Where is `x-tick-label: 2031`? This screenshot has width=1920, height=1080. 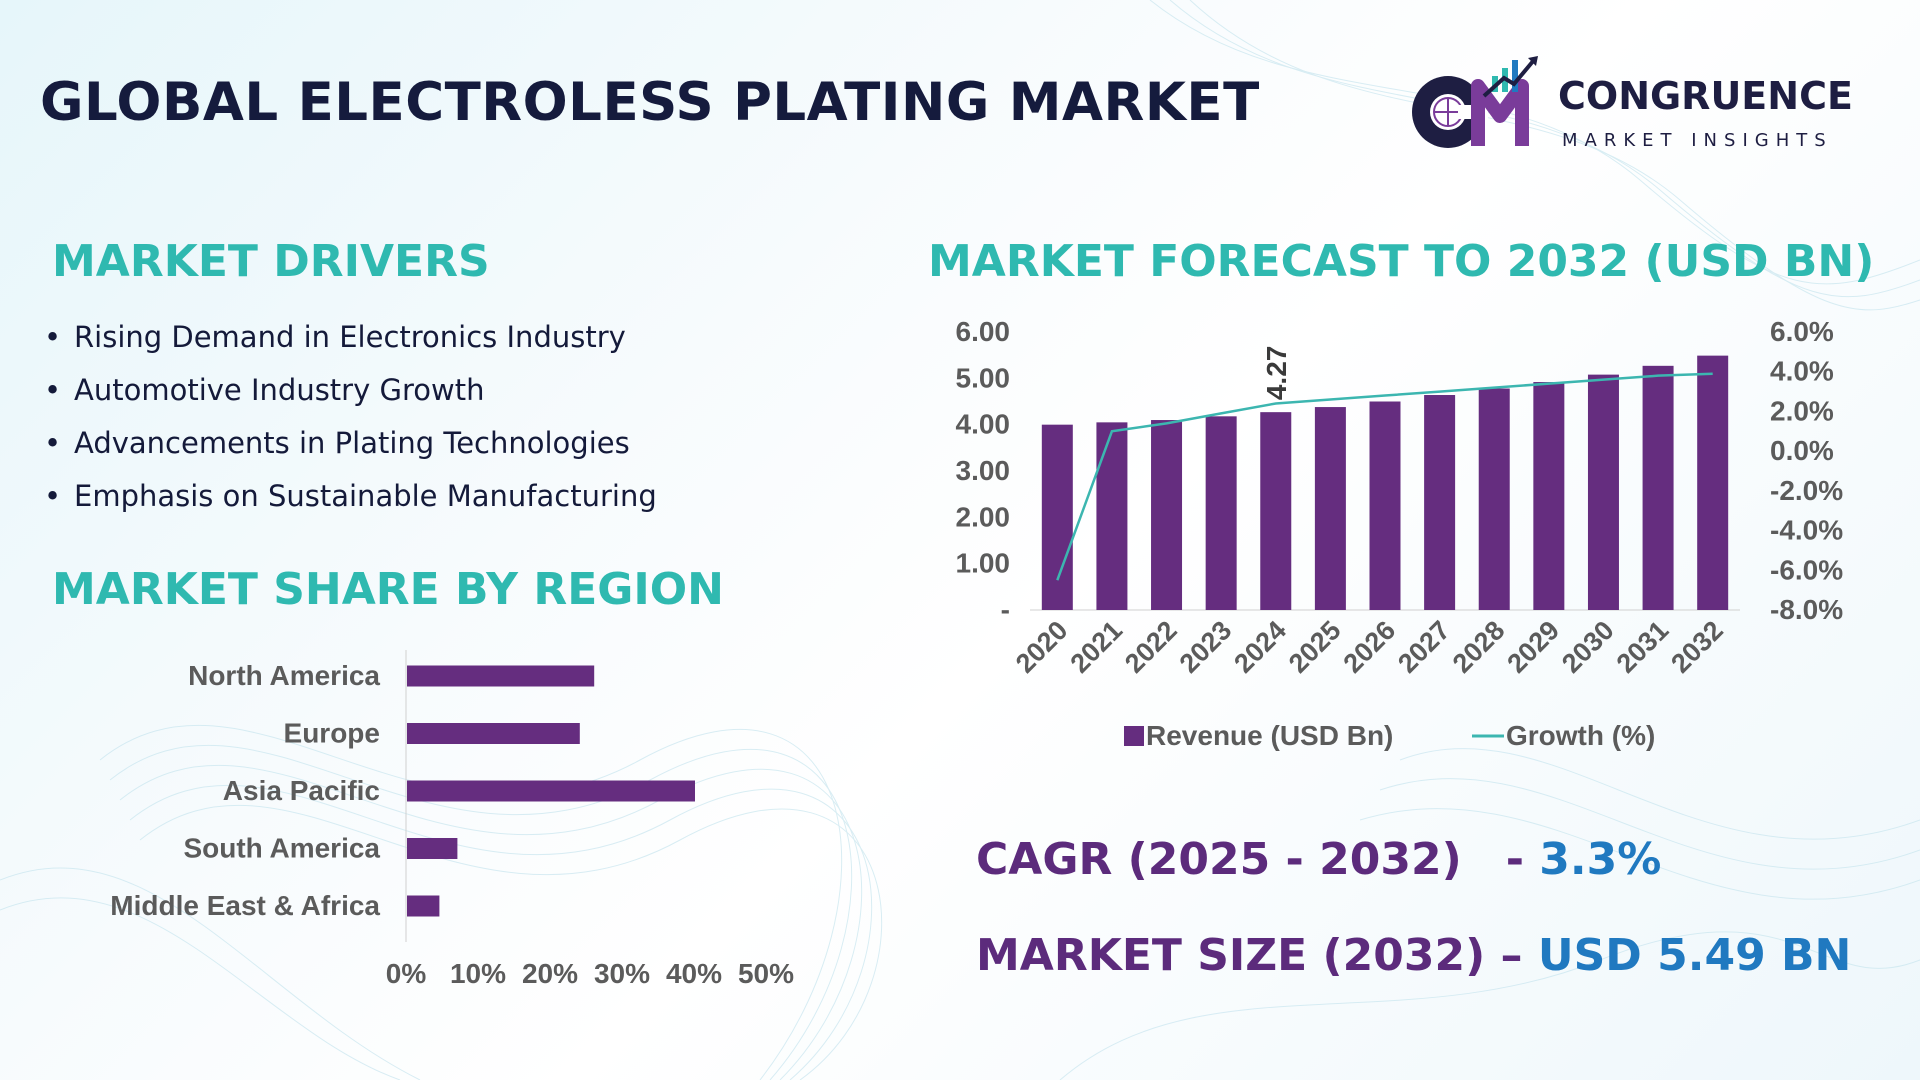 x-tick-label: 2031 is located at coordinates (1643, 647).